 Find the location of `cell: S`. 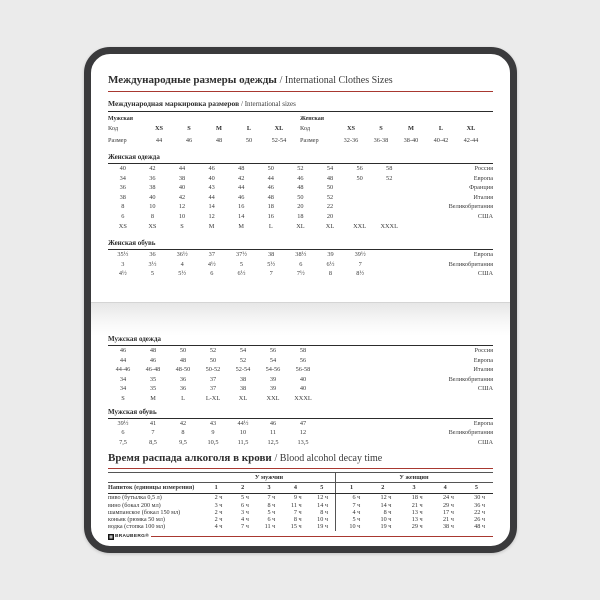

cell: S is located at coordinates (123, 398).